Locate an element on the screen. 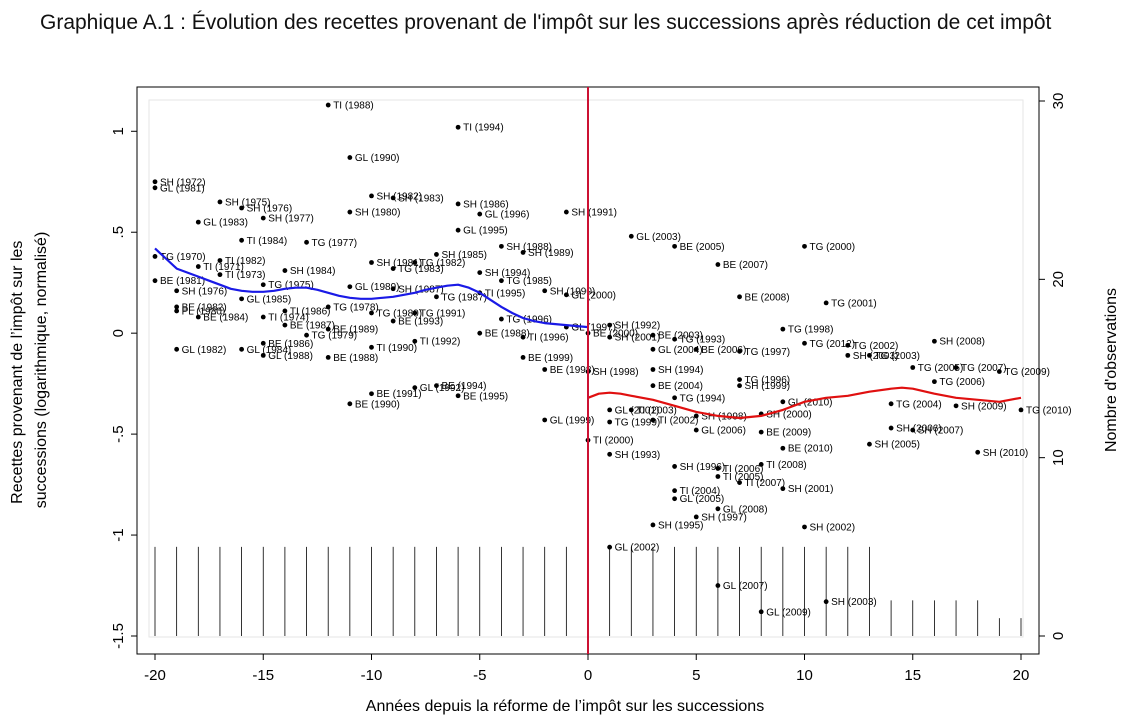  data-point-label: TG (1997) is located at coordinates (768, 352).